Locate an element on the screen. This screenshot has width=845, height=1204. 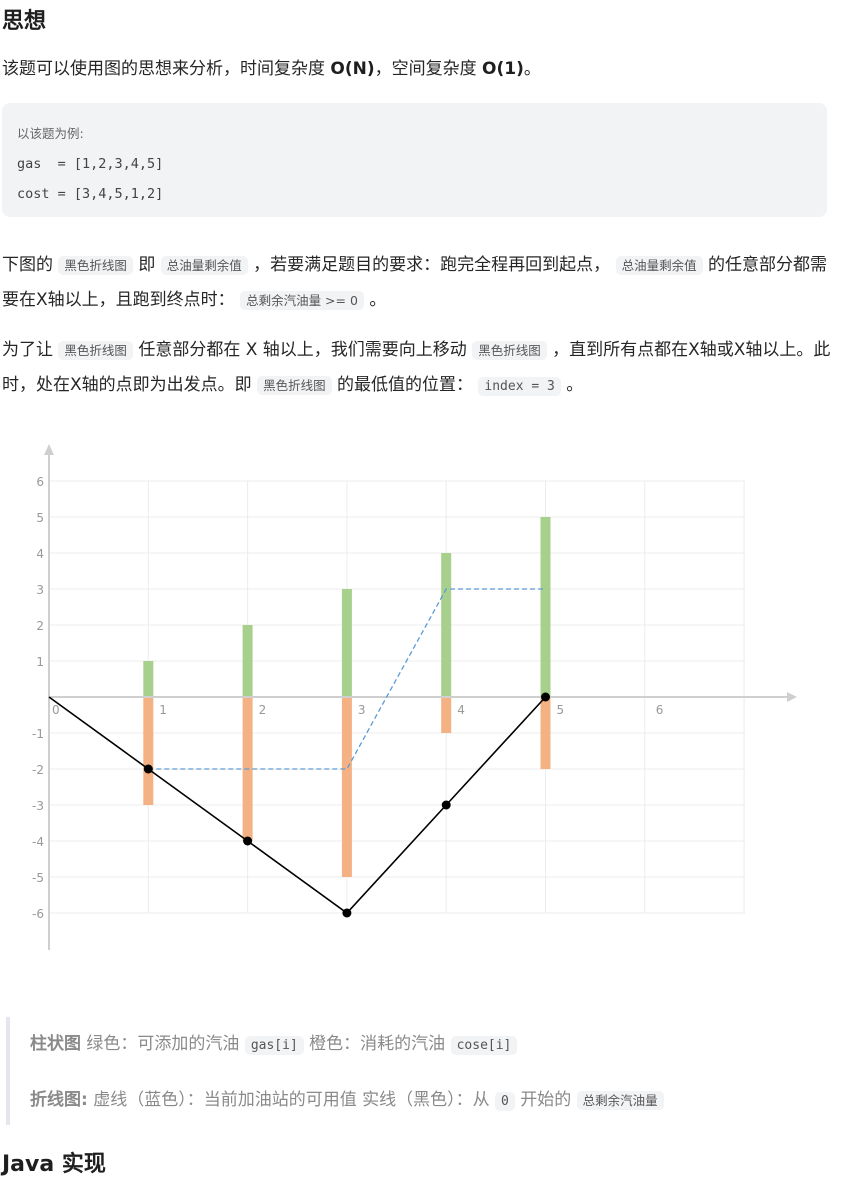
code-line: gas = [1,2,3,4,5] is located at coordinates (90, 164).